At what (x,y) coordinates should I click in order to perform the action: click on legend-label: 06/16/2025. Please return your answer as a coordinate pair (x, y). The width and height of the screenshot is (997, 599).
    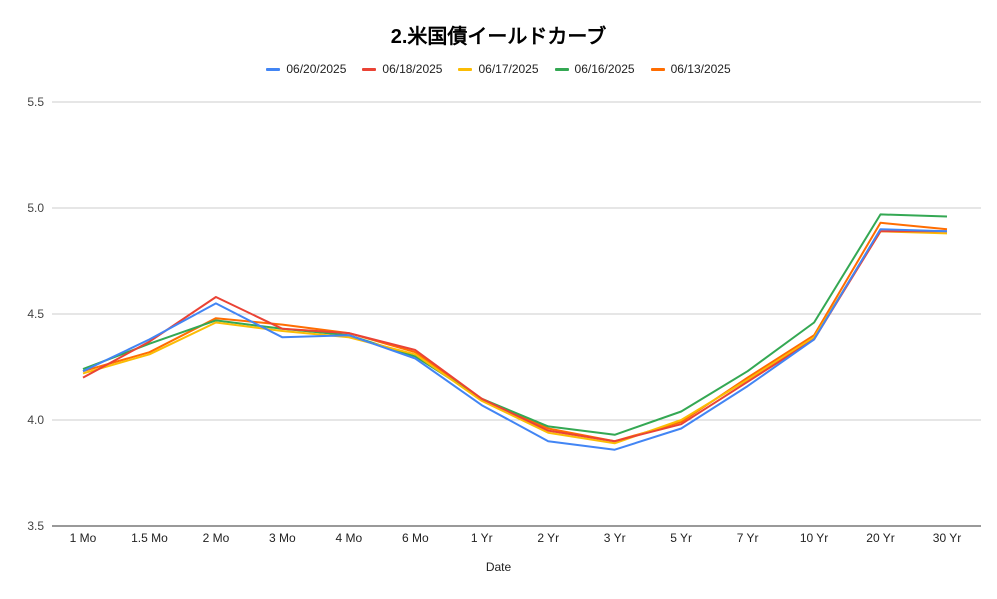
    Looking at the image, I should click on (604, 69).